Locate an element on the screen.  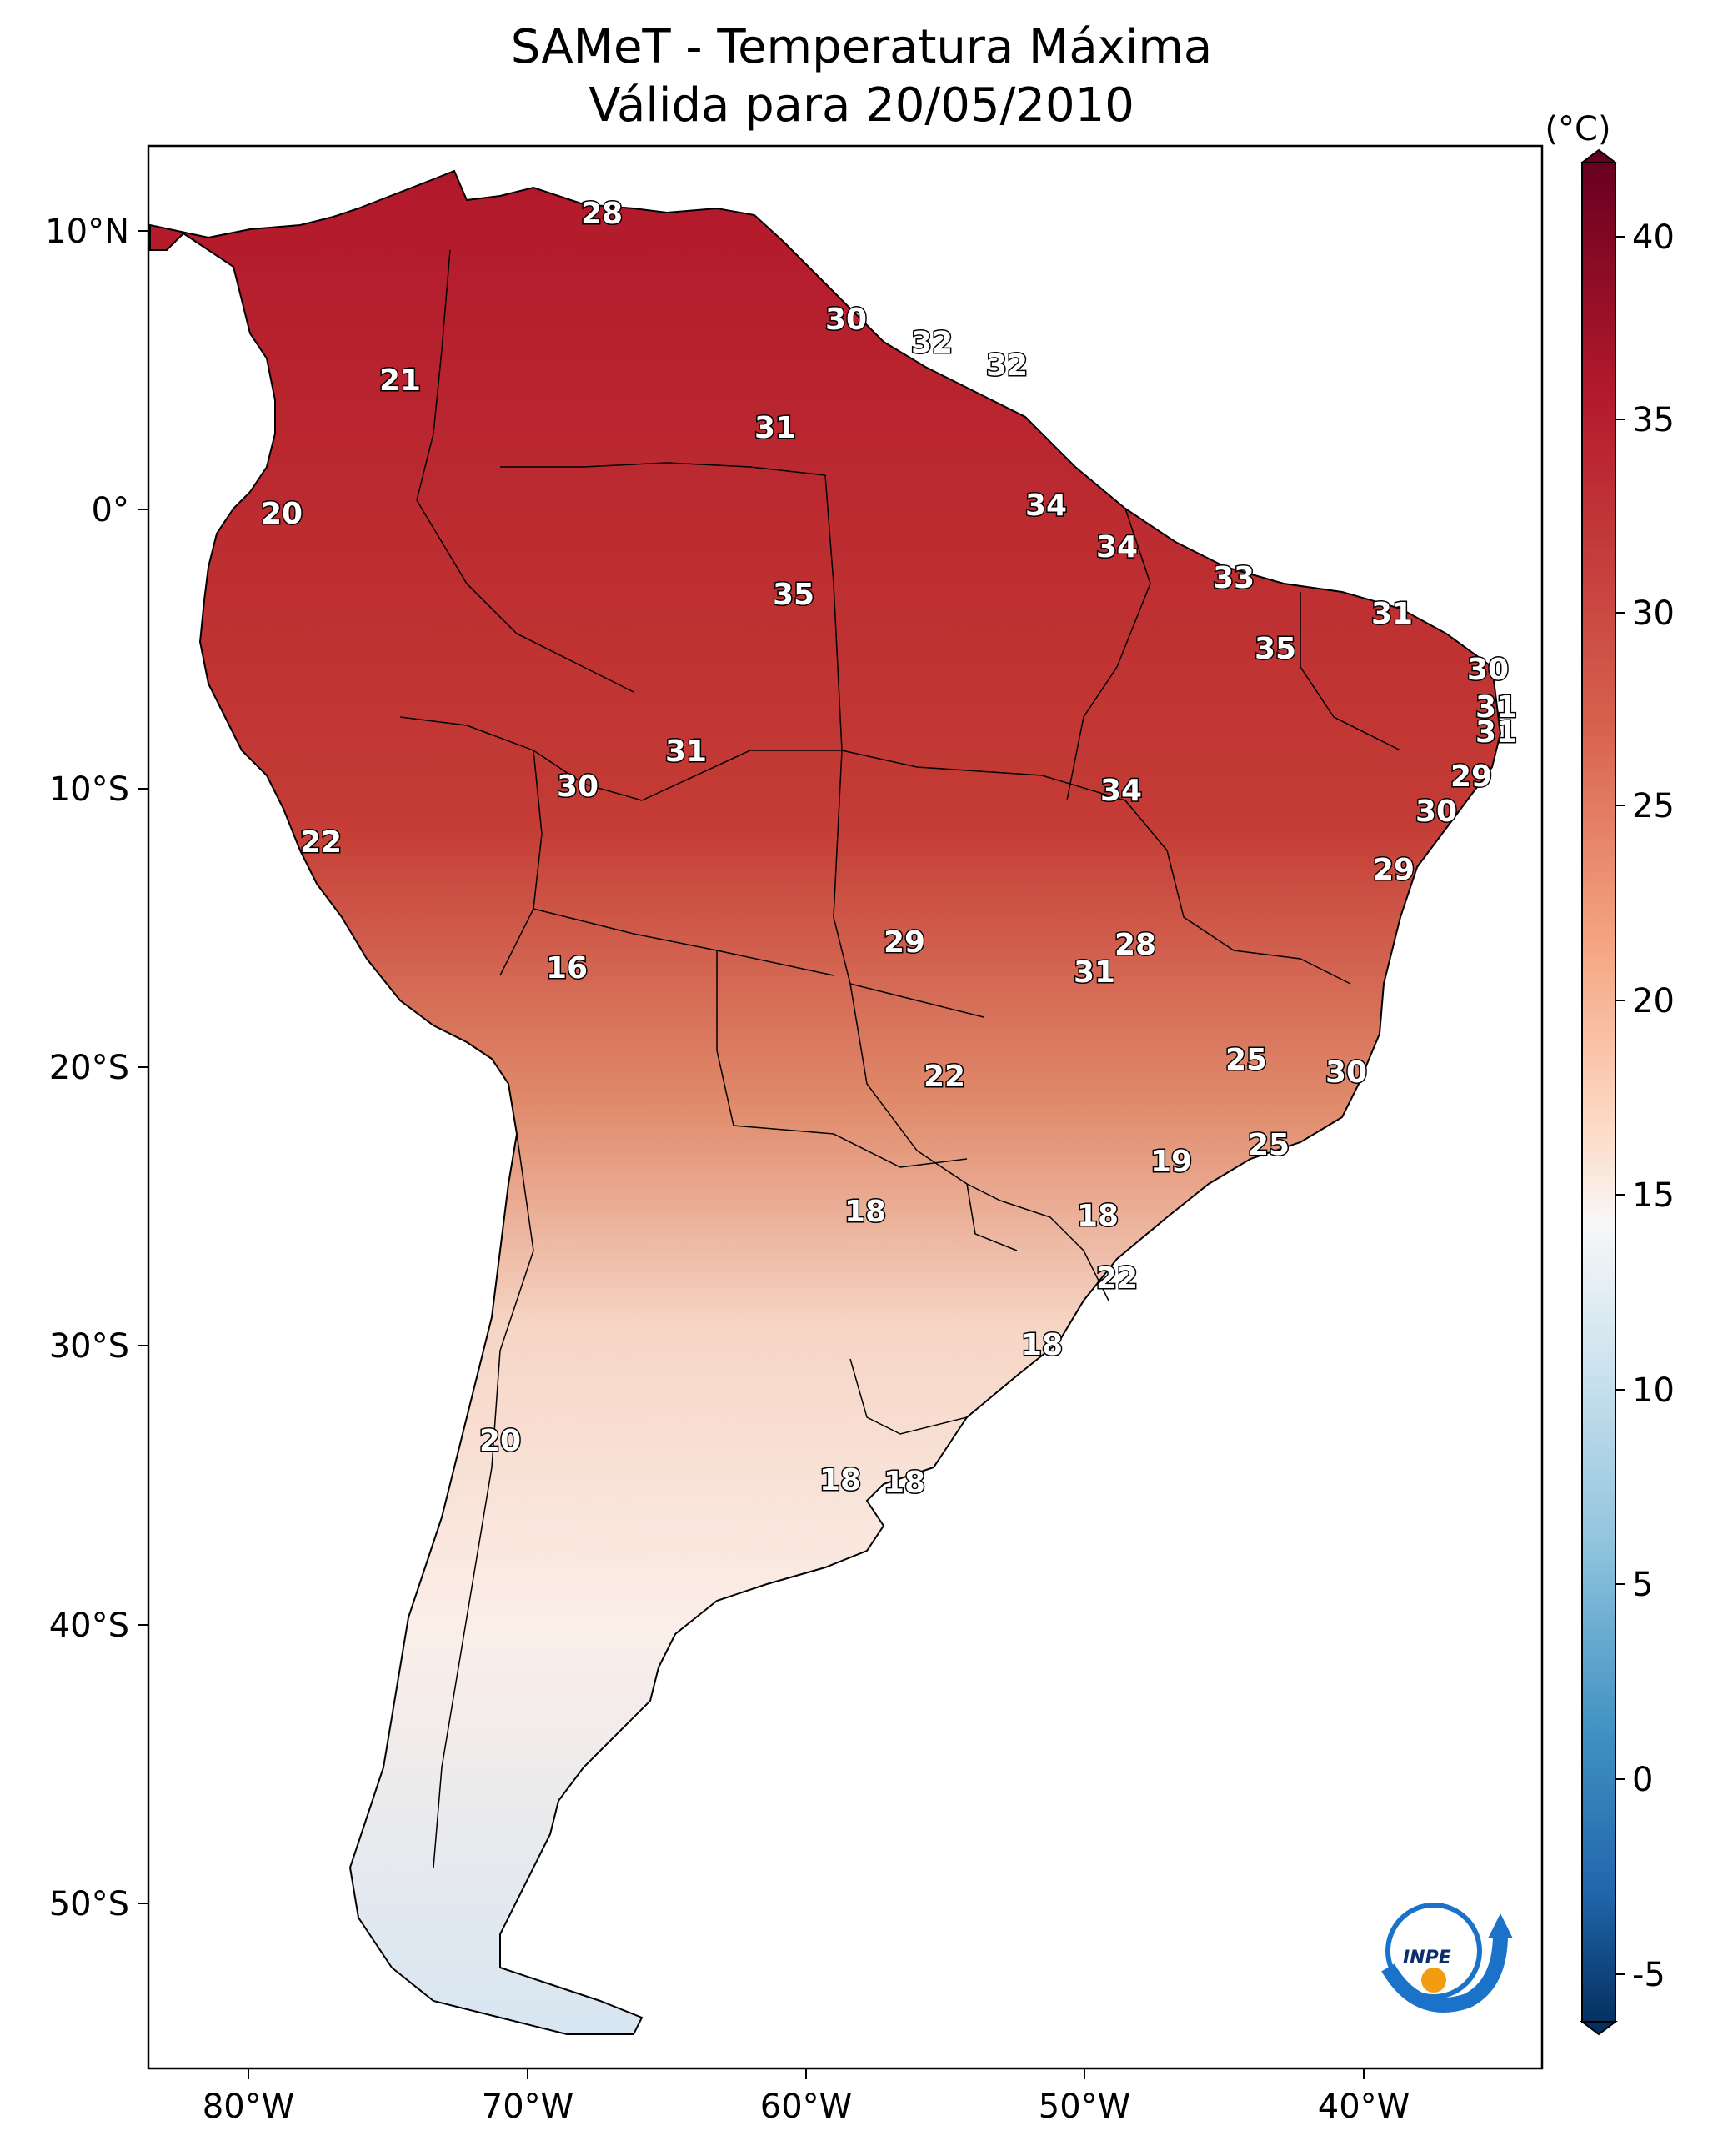
value-label: 16 is located at coordinates (567, 968).